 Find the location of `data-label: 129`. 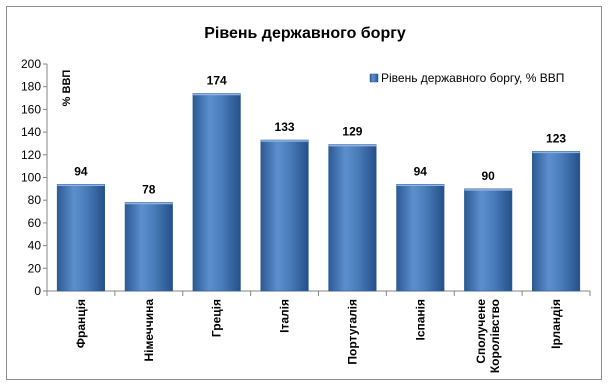

data-label: 129 is located at coordinates (352, 132).